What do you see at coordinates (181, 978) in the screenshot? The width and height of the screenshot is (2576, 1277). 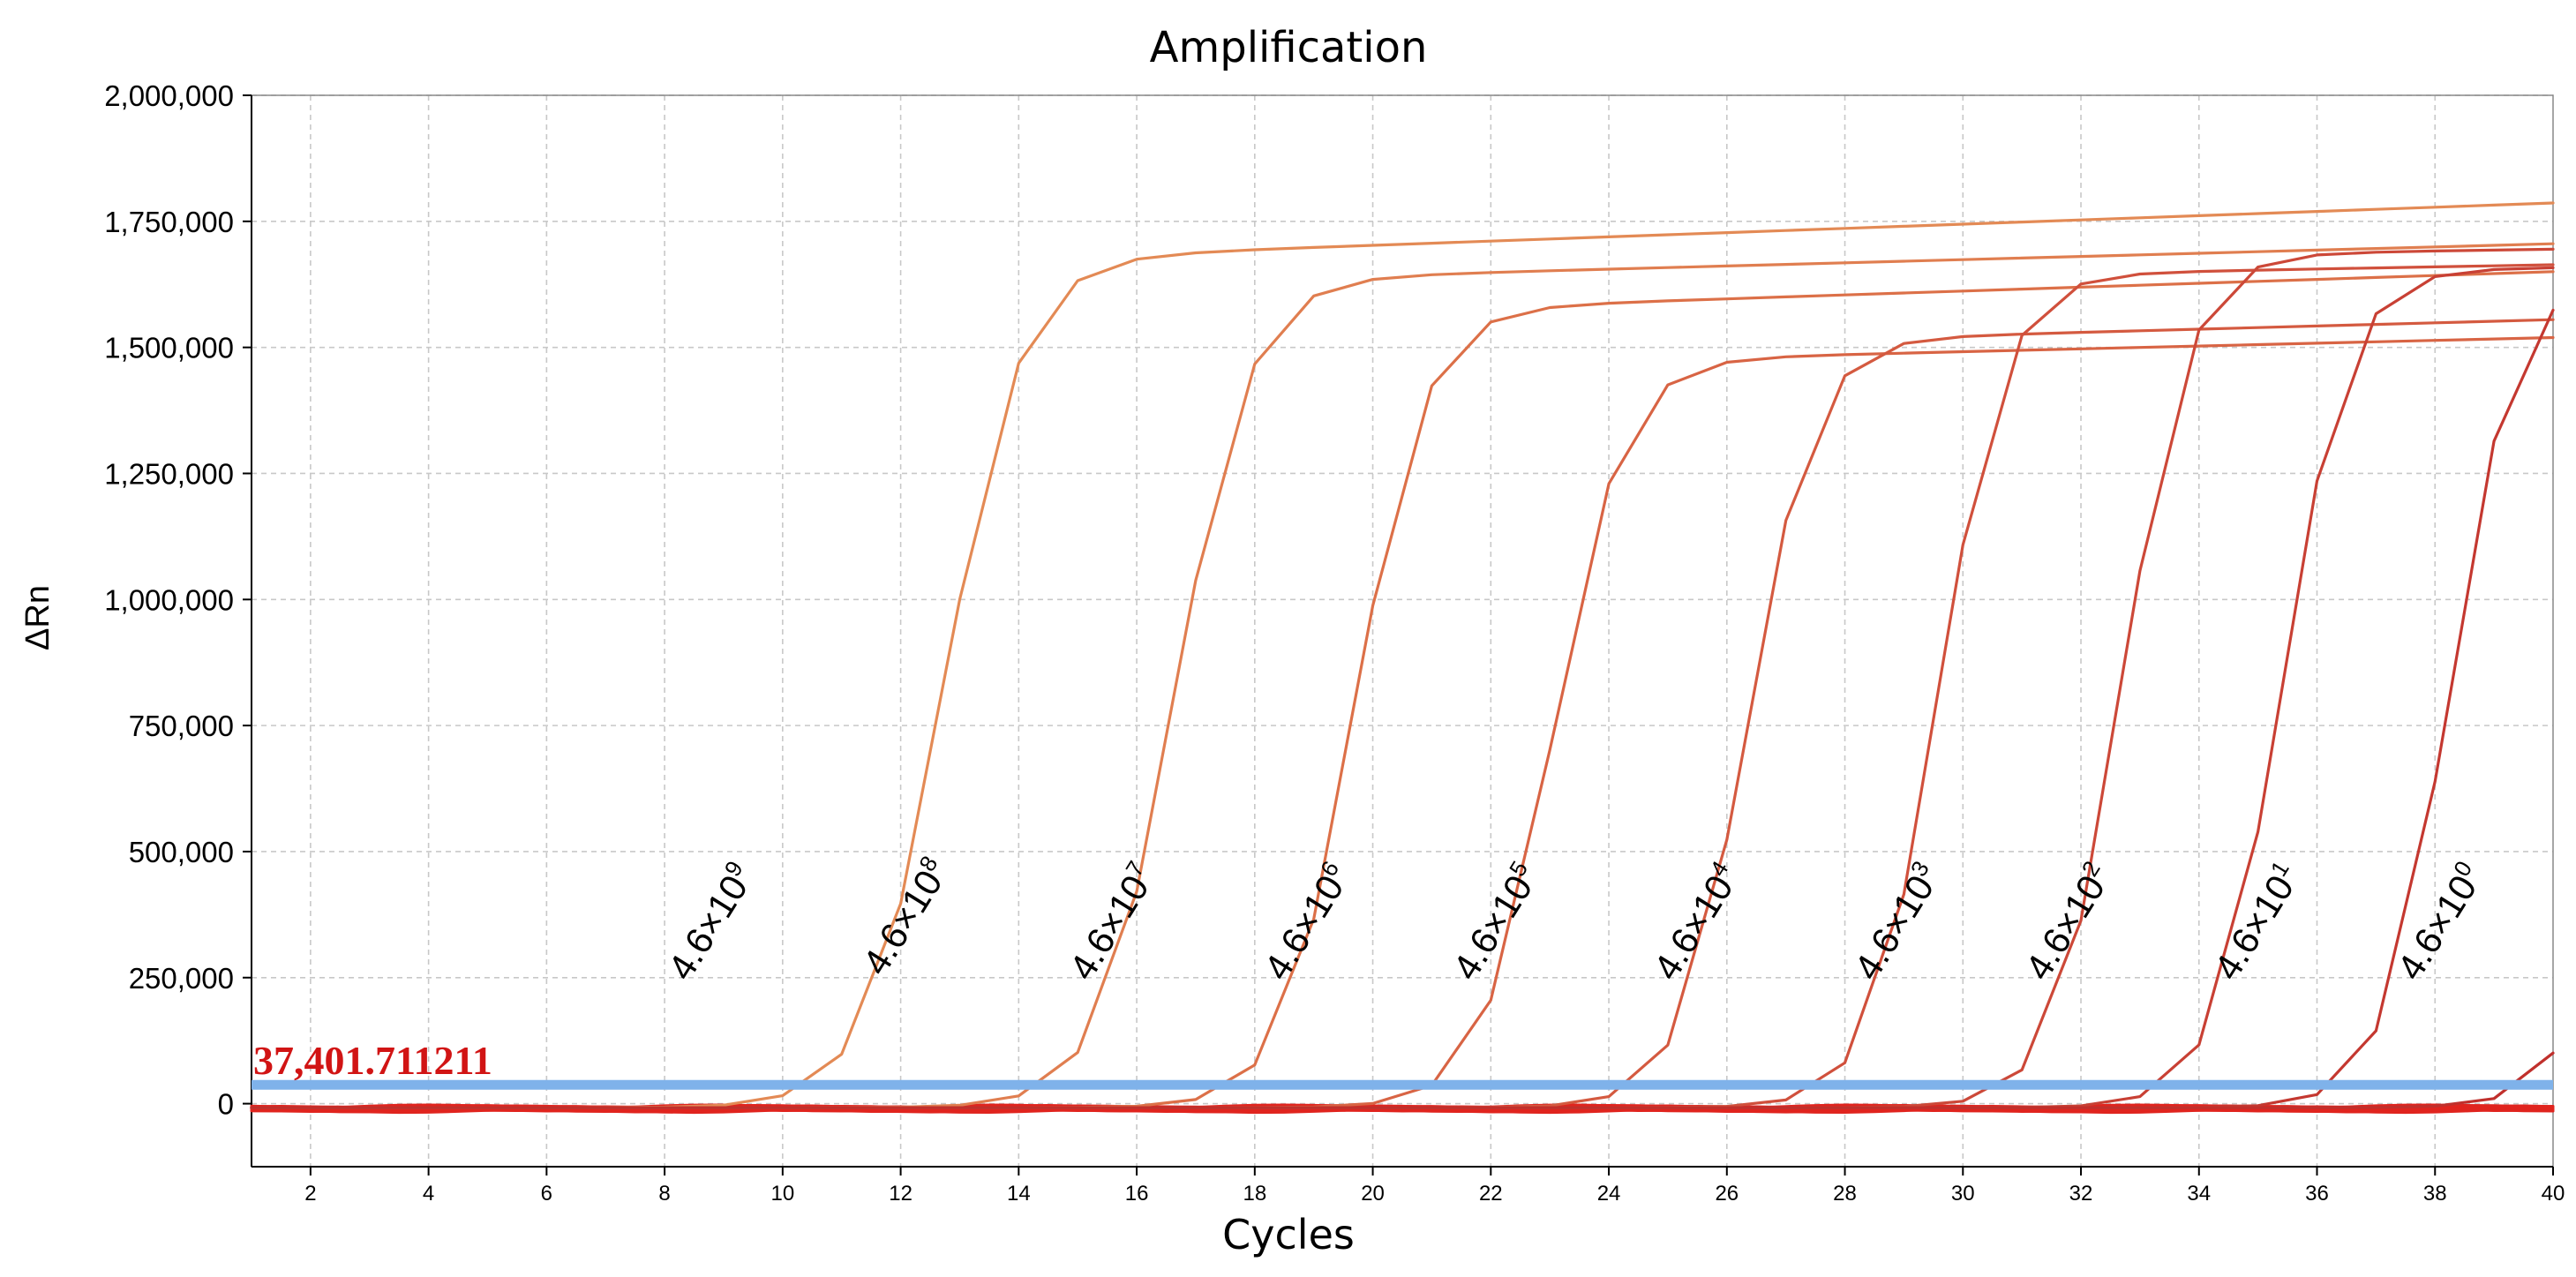 I see `y-tick-label: 250,000` at bounding box center [181, 978].